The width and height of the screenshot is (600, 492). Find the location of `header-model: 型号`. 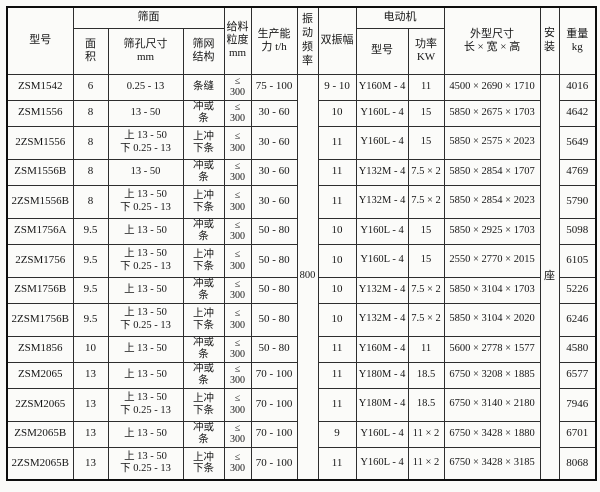

header-model: 型号 is located at coordinates (40, 40).